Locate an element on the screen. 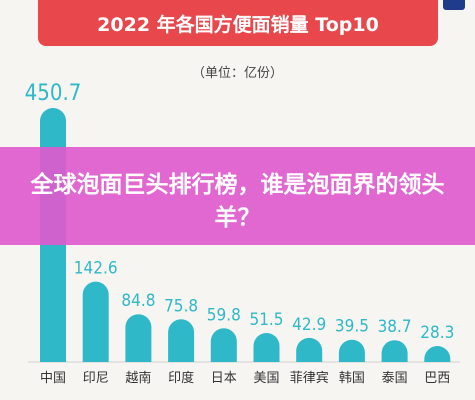 This screenshot has width=475, height=400. value-label: 39.5 is located at coordinates (352, 327).